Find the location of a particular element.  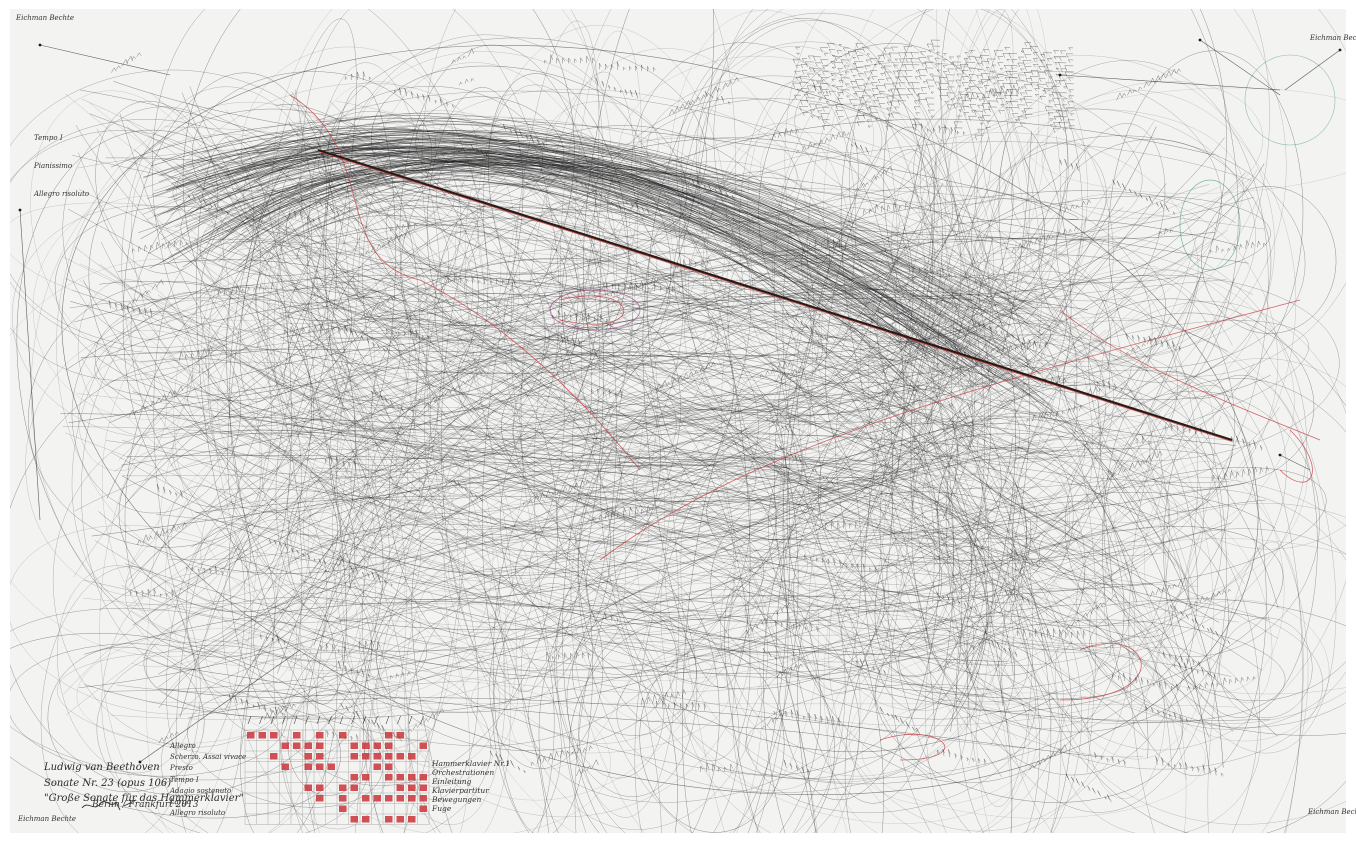

arrow-line is located at coordinates (1170, 82).